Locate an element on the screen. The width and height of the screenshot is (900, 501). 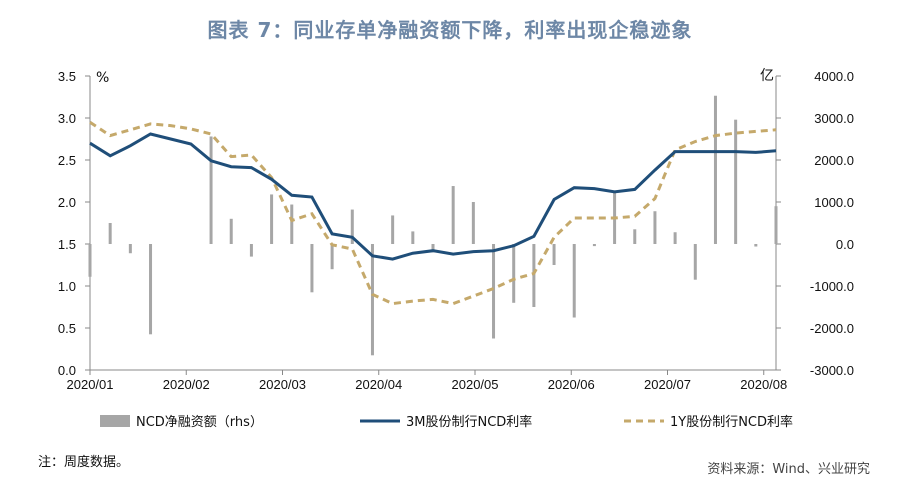
x-tick-label: 2020/02 is located at coordinates (186, 384).